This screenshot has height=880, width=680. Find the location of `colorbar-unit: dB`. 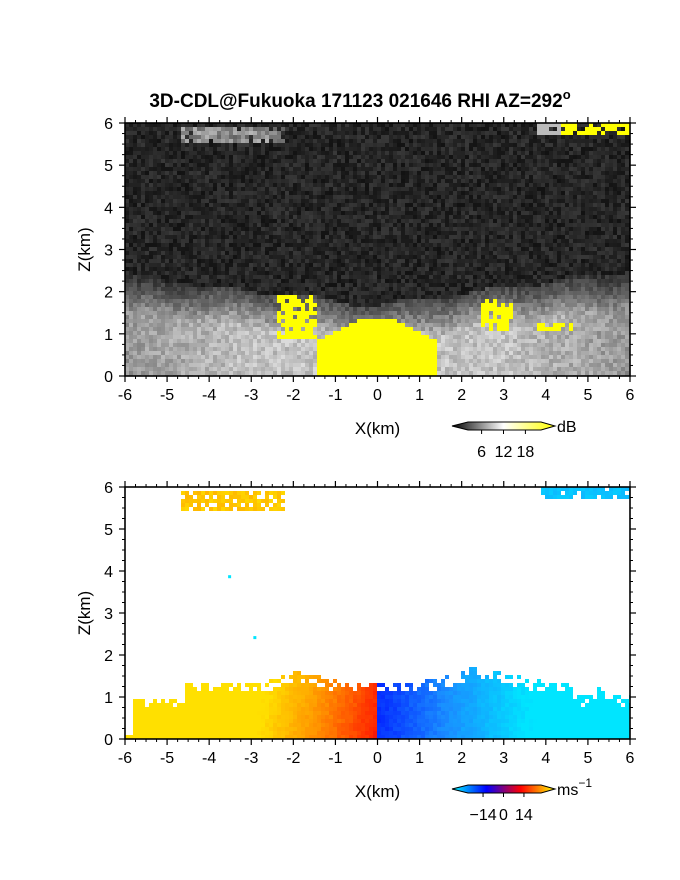

colorbar-unit: dB is located at coordinates (567, 427).